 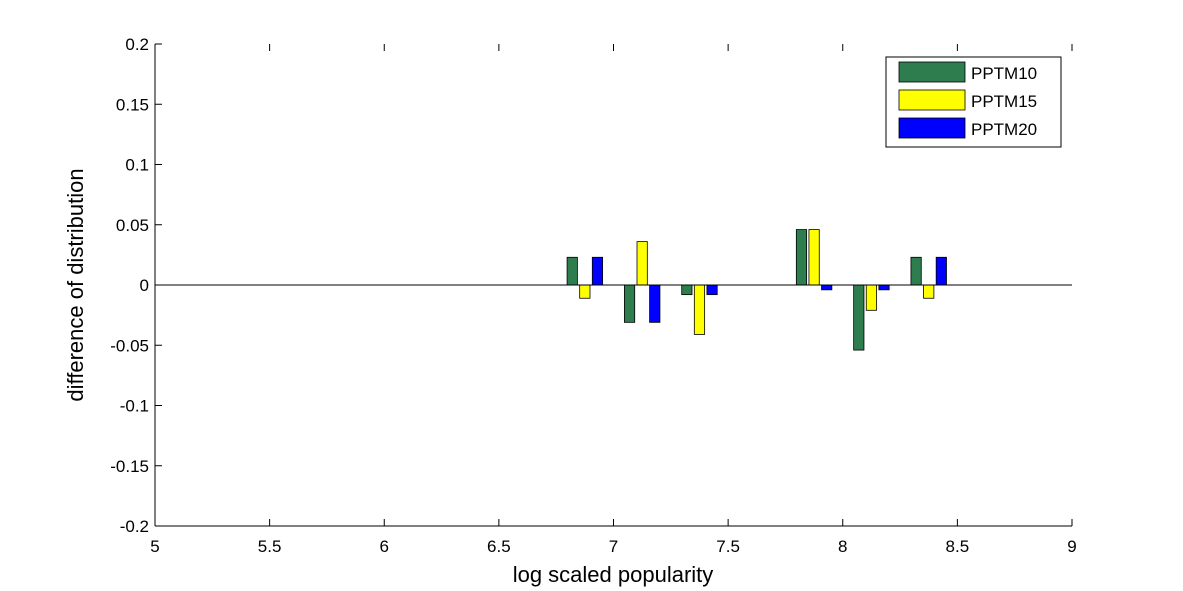 I want to click on x-tick-label: 6, so click(x=384, y=546).